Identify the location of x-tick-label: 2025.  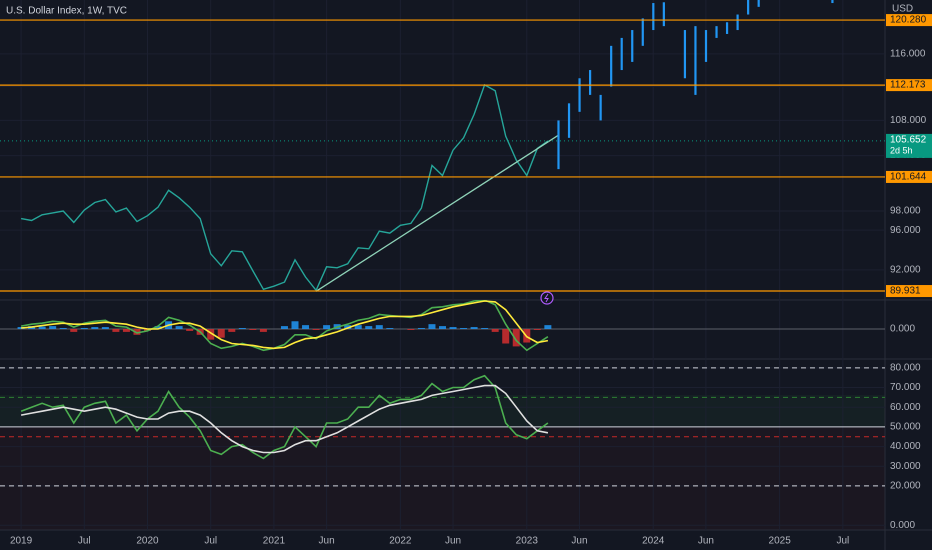
(780, 541).